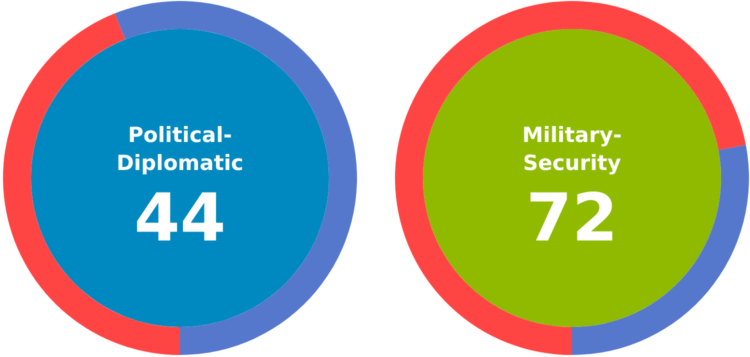  Describe the element at coordinates (572, 218) in the screenshot. I see `text: 72` at that location.